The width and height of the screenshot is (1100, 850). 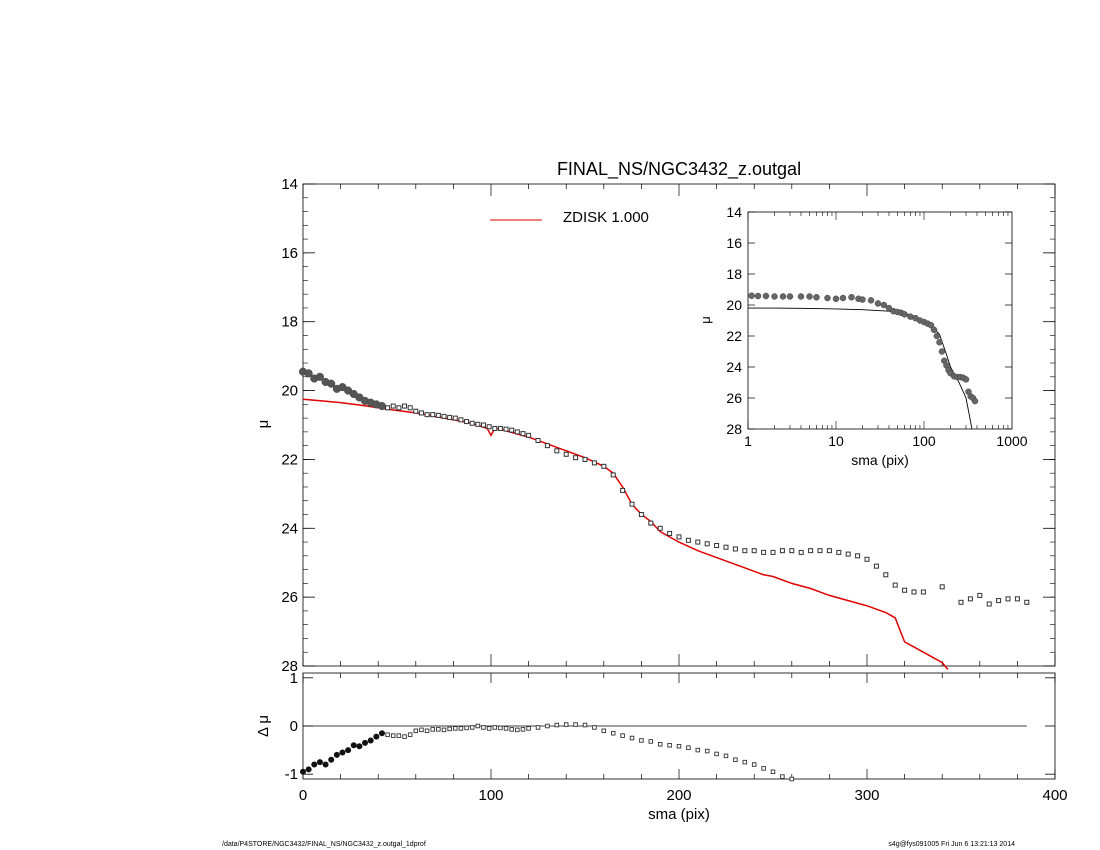 What do you see at coordinates (289, 184) in the screenshot?
I see `main-y-tick-label: 14` at bounding box center [289, 184].